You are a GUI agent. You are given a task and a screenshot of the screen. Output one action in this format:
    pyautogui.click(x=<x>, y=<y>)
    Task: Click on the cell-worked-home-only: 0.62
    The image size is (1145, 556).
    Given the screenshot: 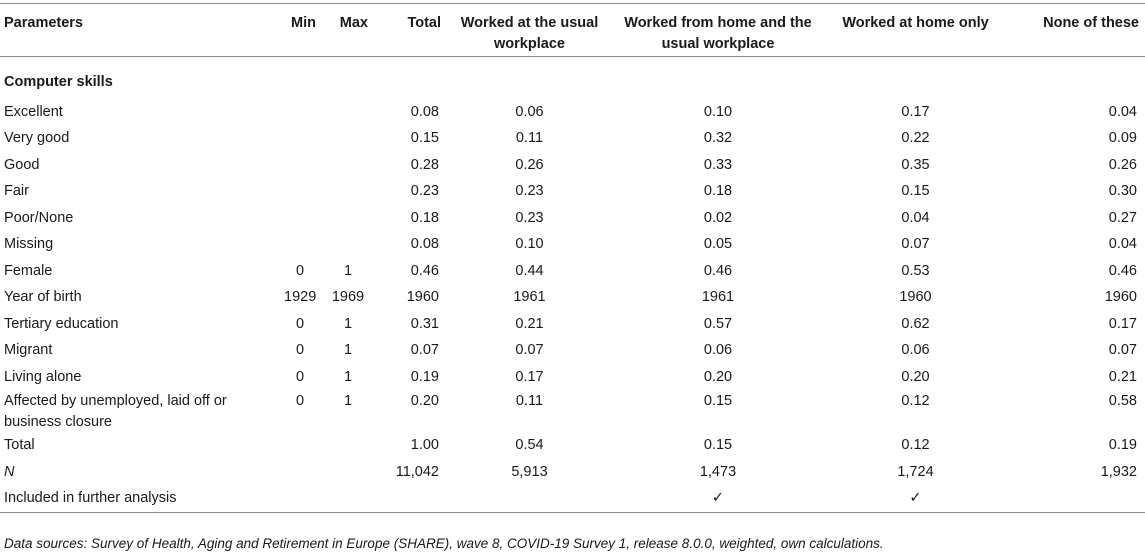 What is the action you would take?
    pyautogui.click(x=915, y=323)
    